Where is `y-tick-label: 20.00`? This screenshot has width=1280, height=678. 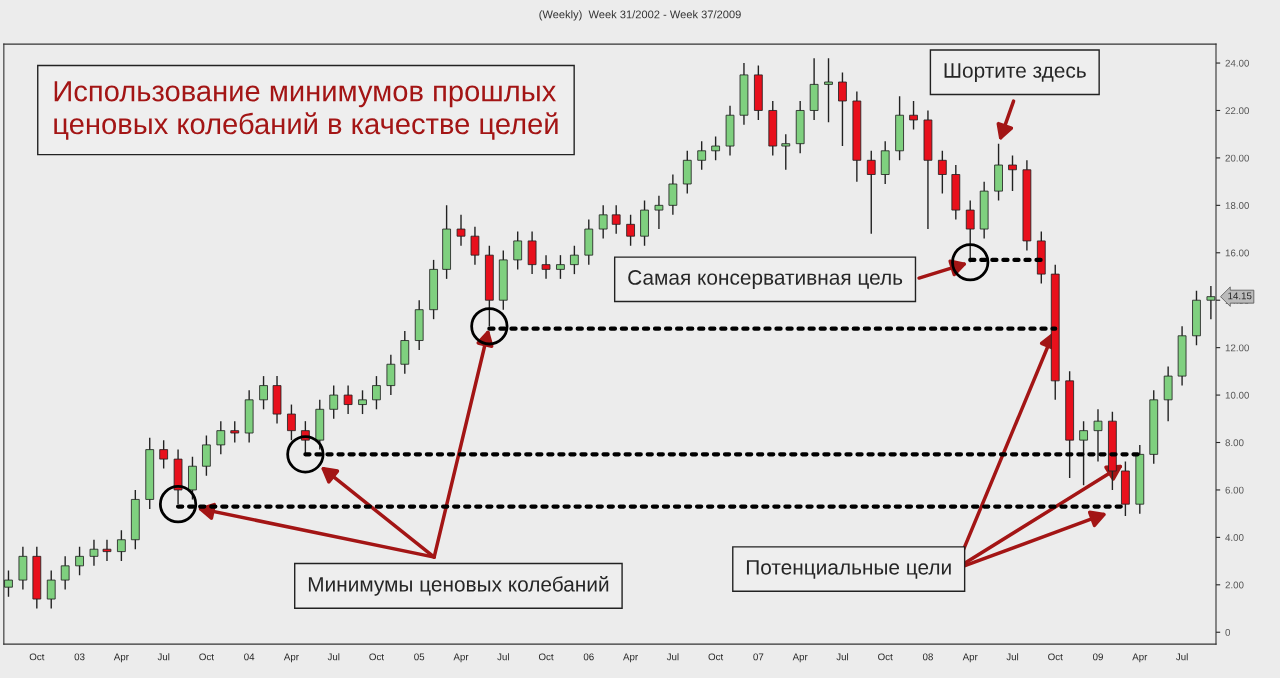
y-tick-label: 20.00 is located at coordinates (1237, 158).